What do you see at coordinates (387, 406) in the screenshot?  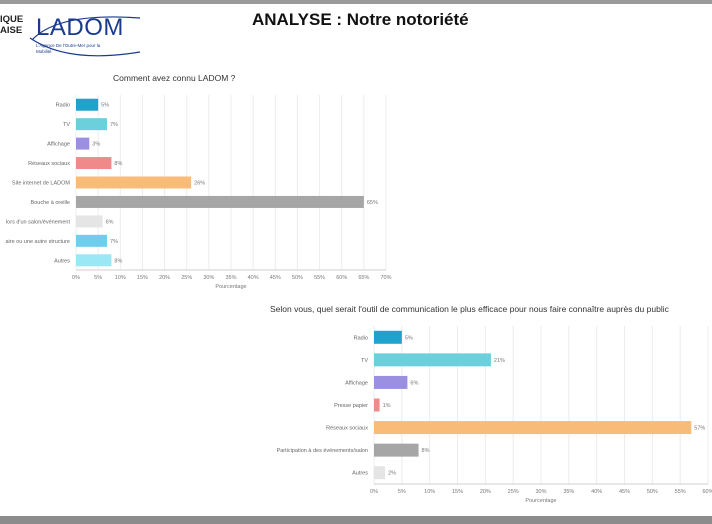 I see `chart2-value-label: 1%` at bounding box center [387, 406].